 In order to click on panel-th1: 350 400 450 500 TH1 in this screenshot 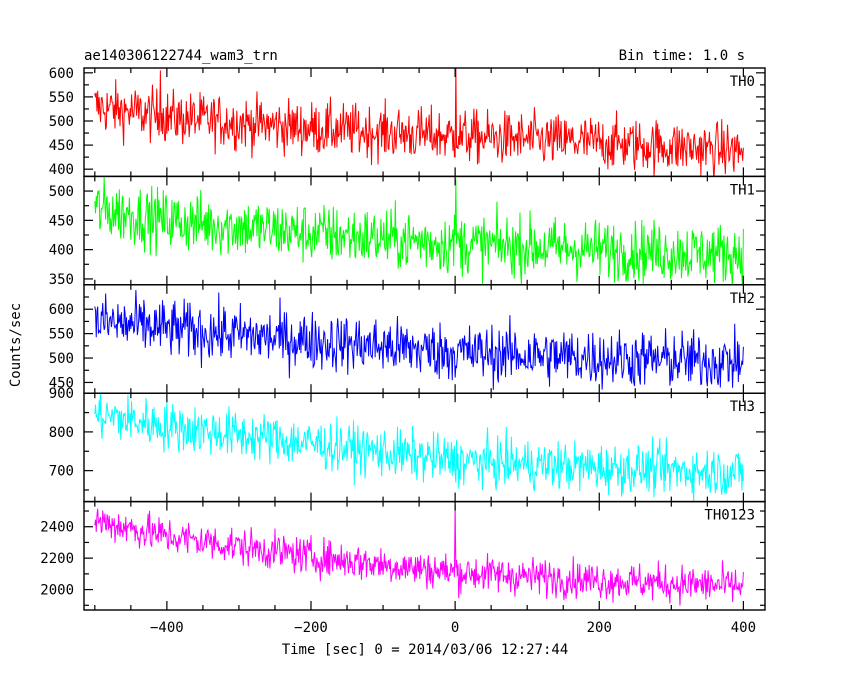, I will do `click(407, 231)`.